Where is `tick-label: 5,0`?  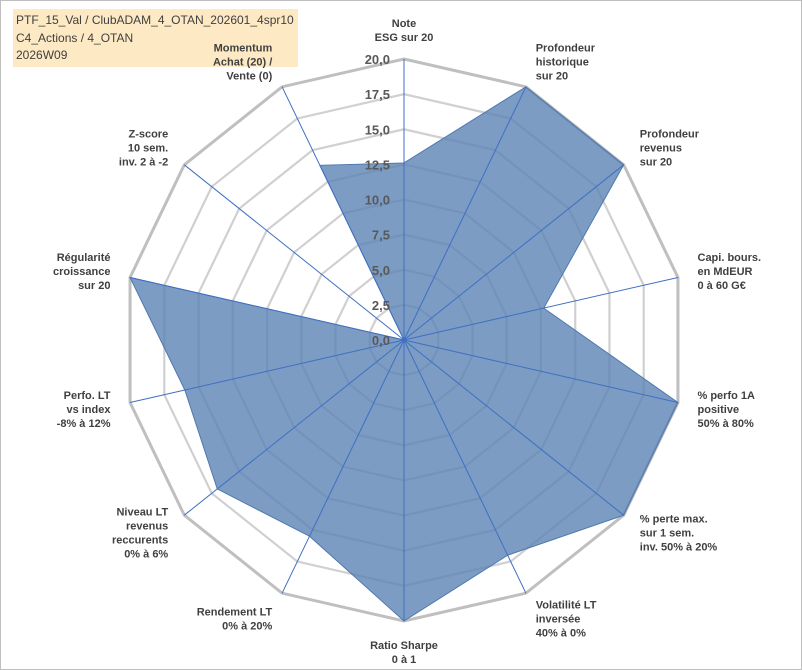
tick-label: 5,0 is located at coordinates (381, 270).